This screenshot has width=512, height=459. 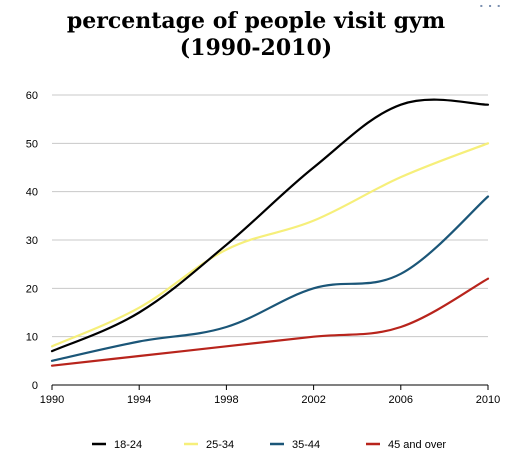 What do you see at coordinates (128, 445) in the screenshot?
I see `legend-label: 18-24` at bounding box center [128, 445].